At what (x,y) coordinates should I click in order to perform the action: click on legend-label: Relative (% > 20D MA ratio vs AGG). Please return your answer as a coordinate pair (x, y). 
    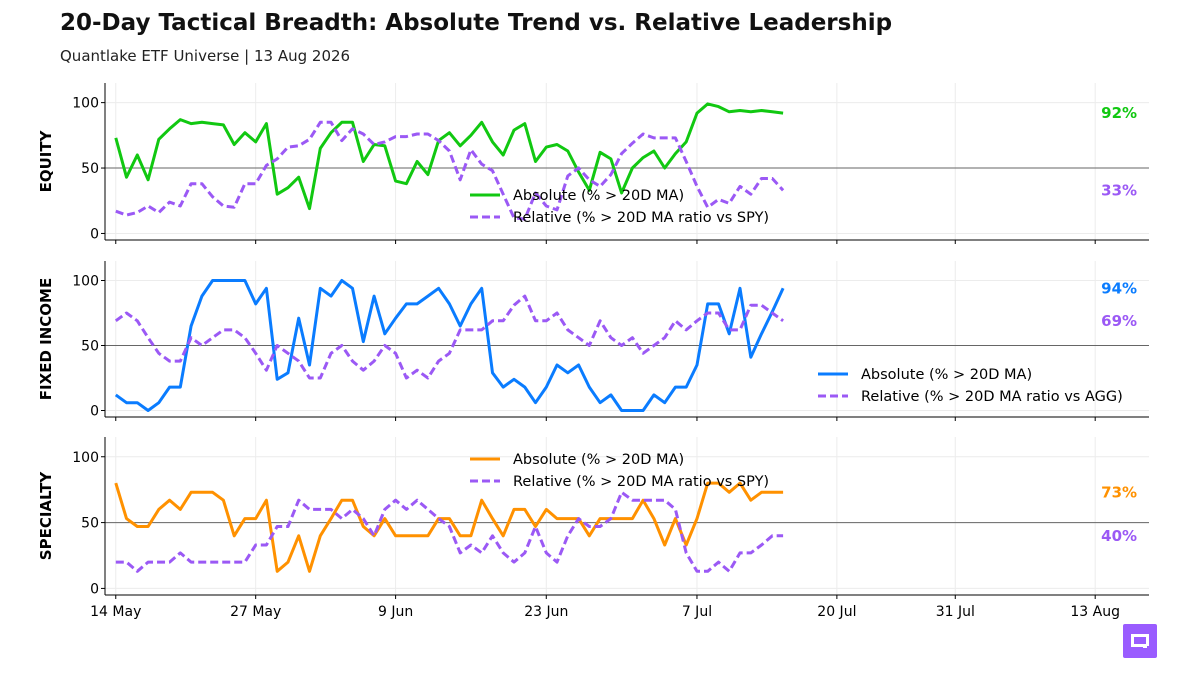
    Looking at the image, I should click on (992, 397).